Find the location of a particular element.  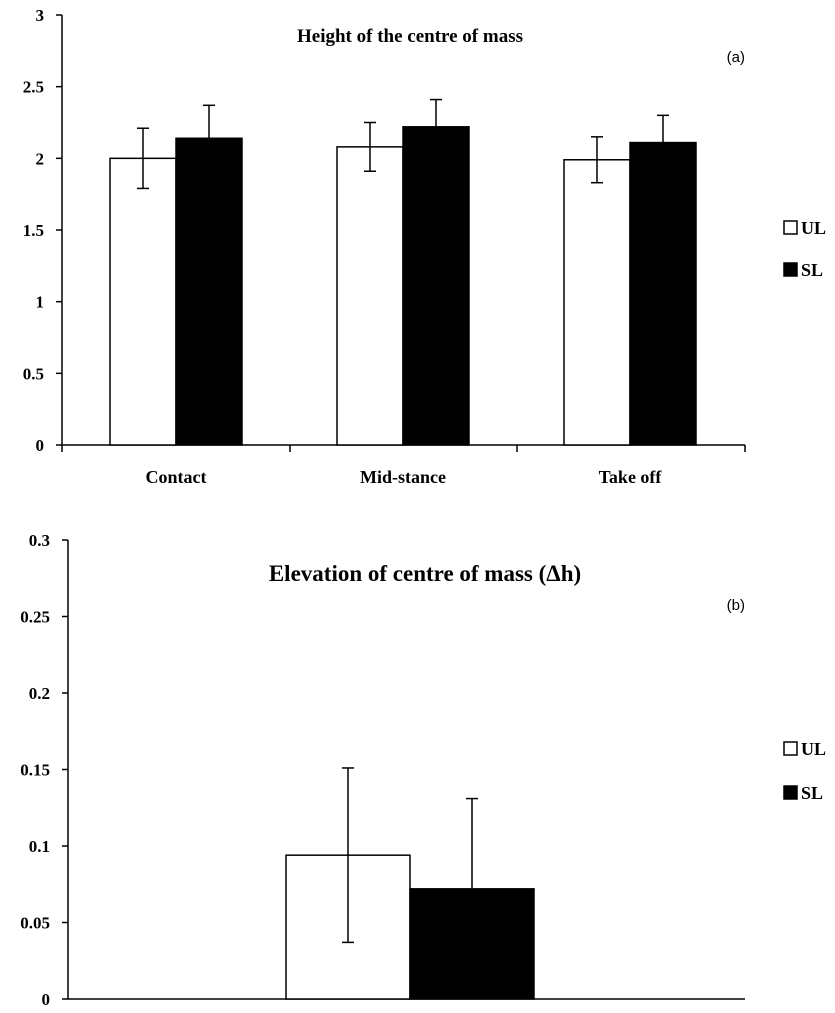

y-tick-label-b: 0.2 is located at coordinates (39, 693).